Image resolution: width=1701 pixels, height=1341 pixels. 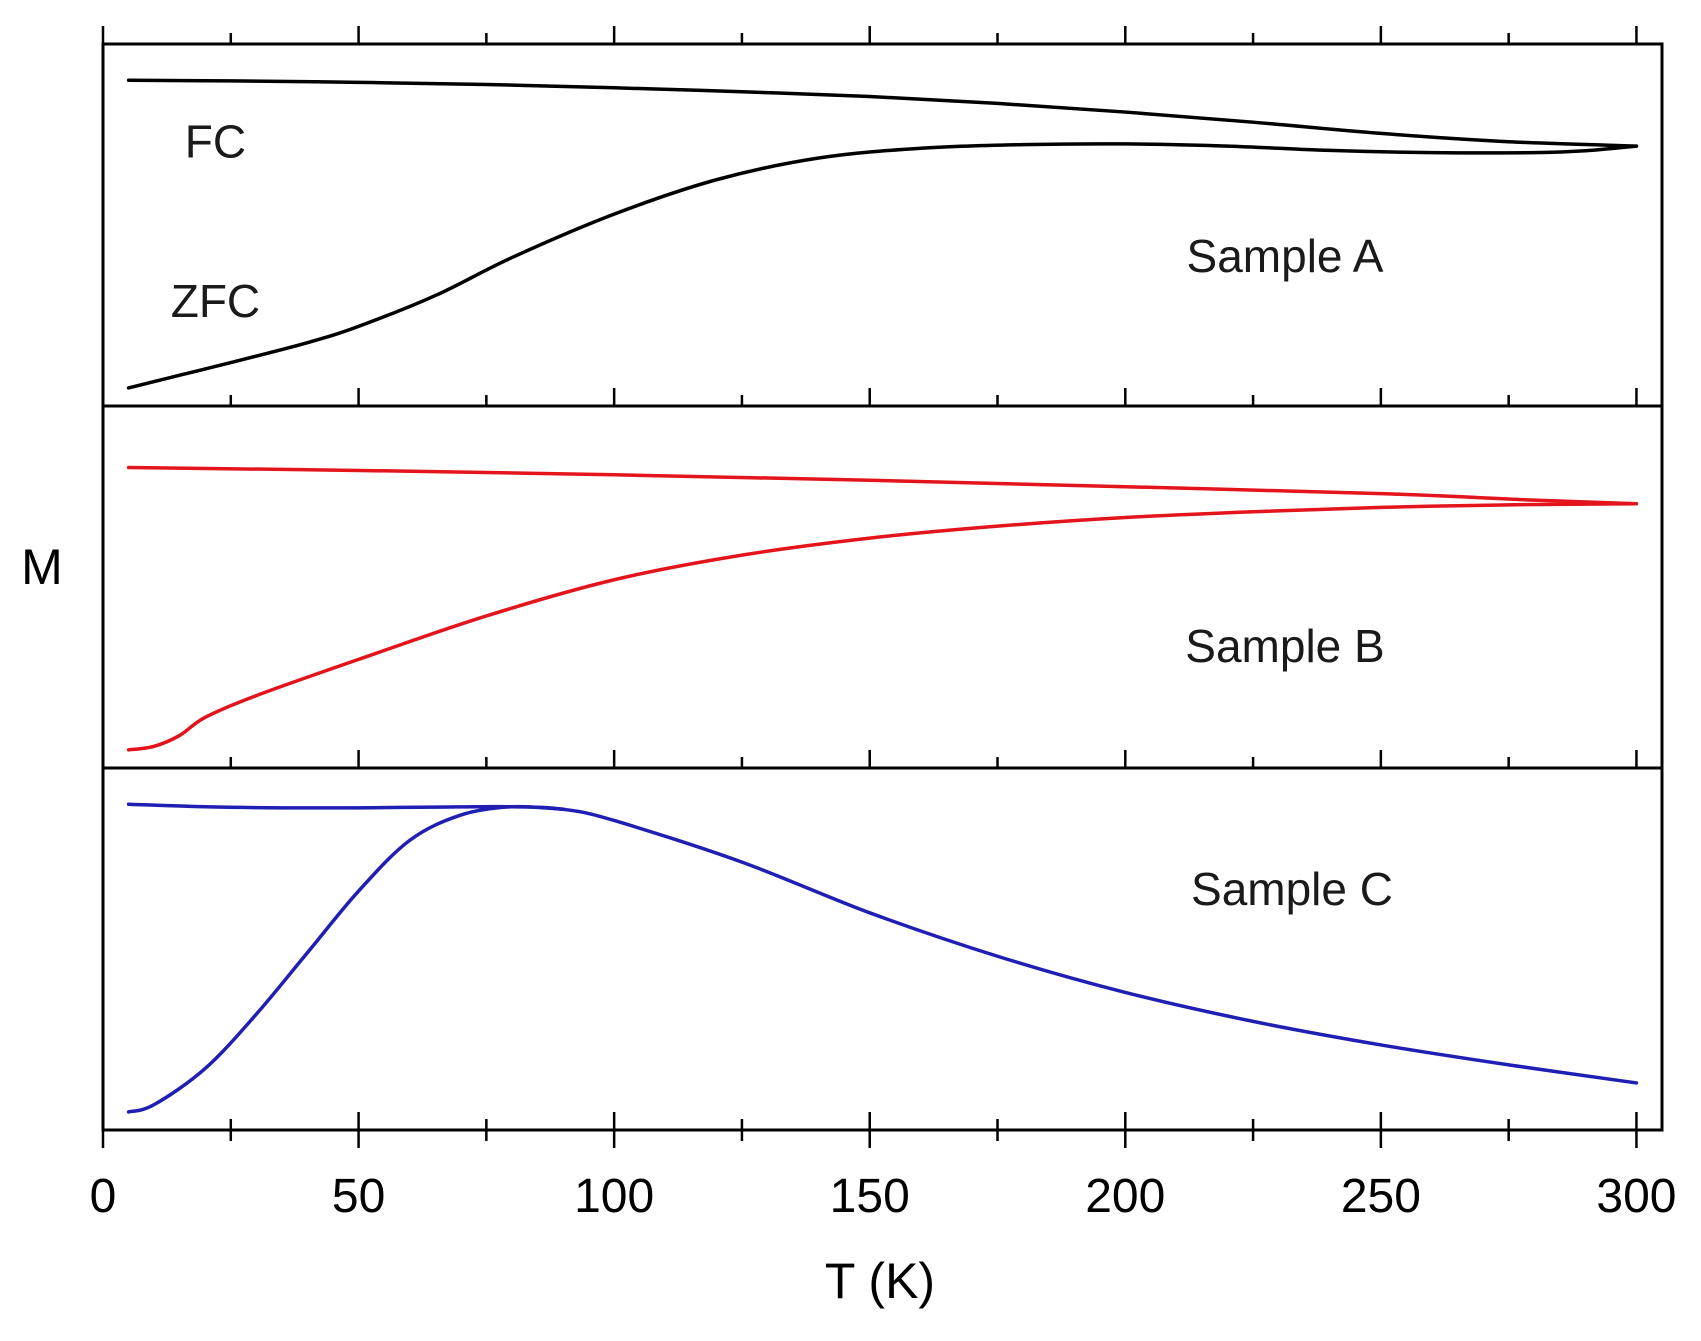 What do you see at coordinates (880, 1281) in the screenshot?
I see `x-axis-title: T (K)` at bounding box center [880, 1281].